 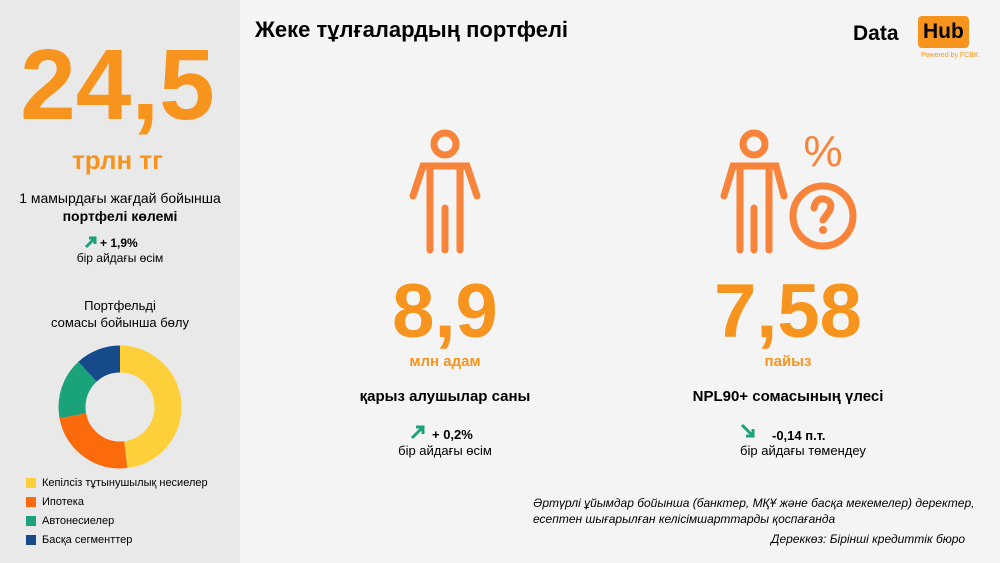 What do you see at coordinates (120, 198) in the screenshot?
I see `caption: 1 мамырдағы жағдай бойынша` at bounding box center [120, 198].